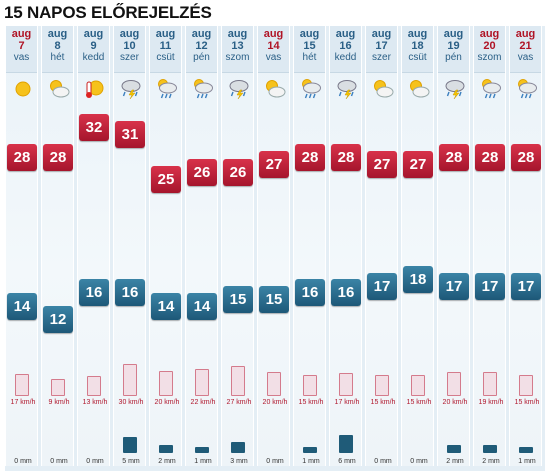 This screenshot has width=559, height=475. What do you see at coordinates (58, 319) in the screenshot?
I see `min-temp-badge: 12` at bounding box center [58, 319].